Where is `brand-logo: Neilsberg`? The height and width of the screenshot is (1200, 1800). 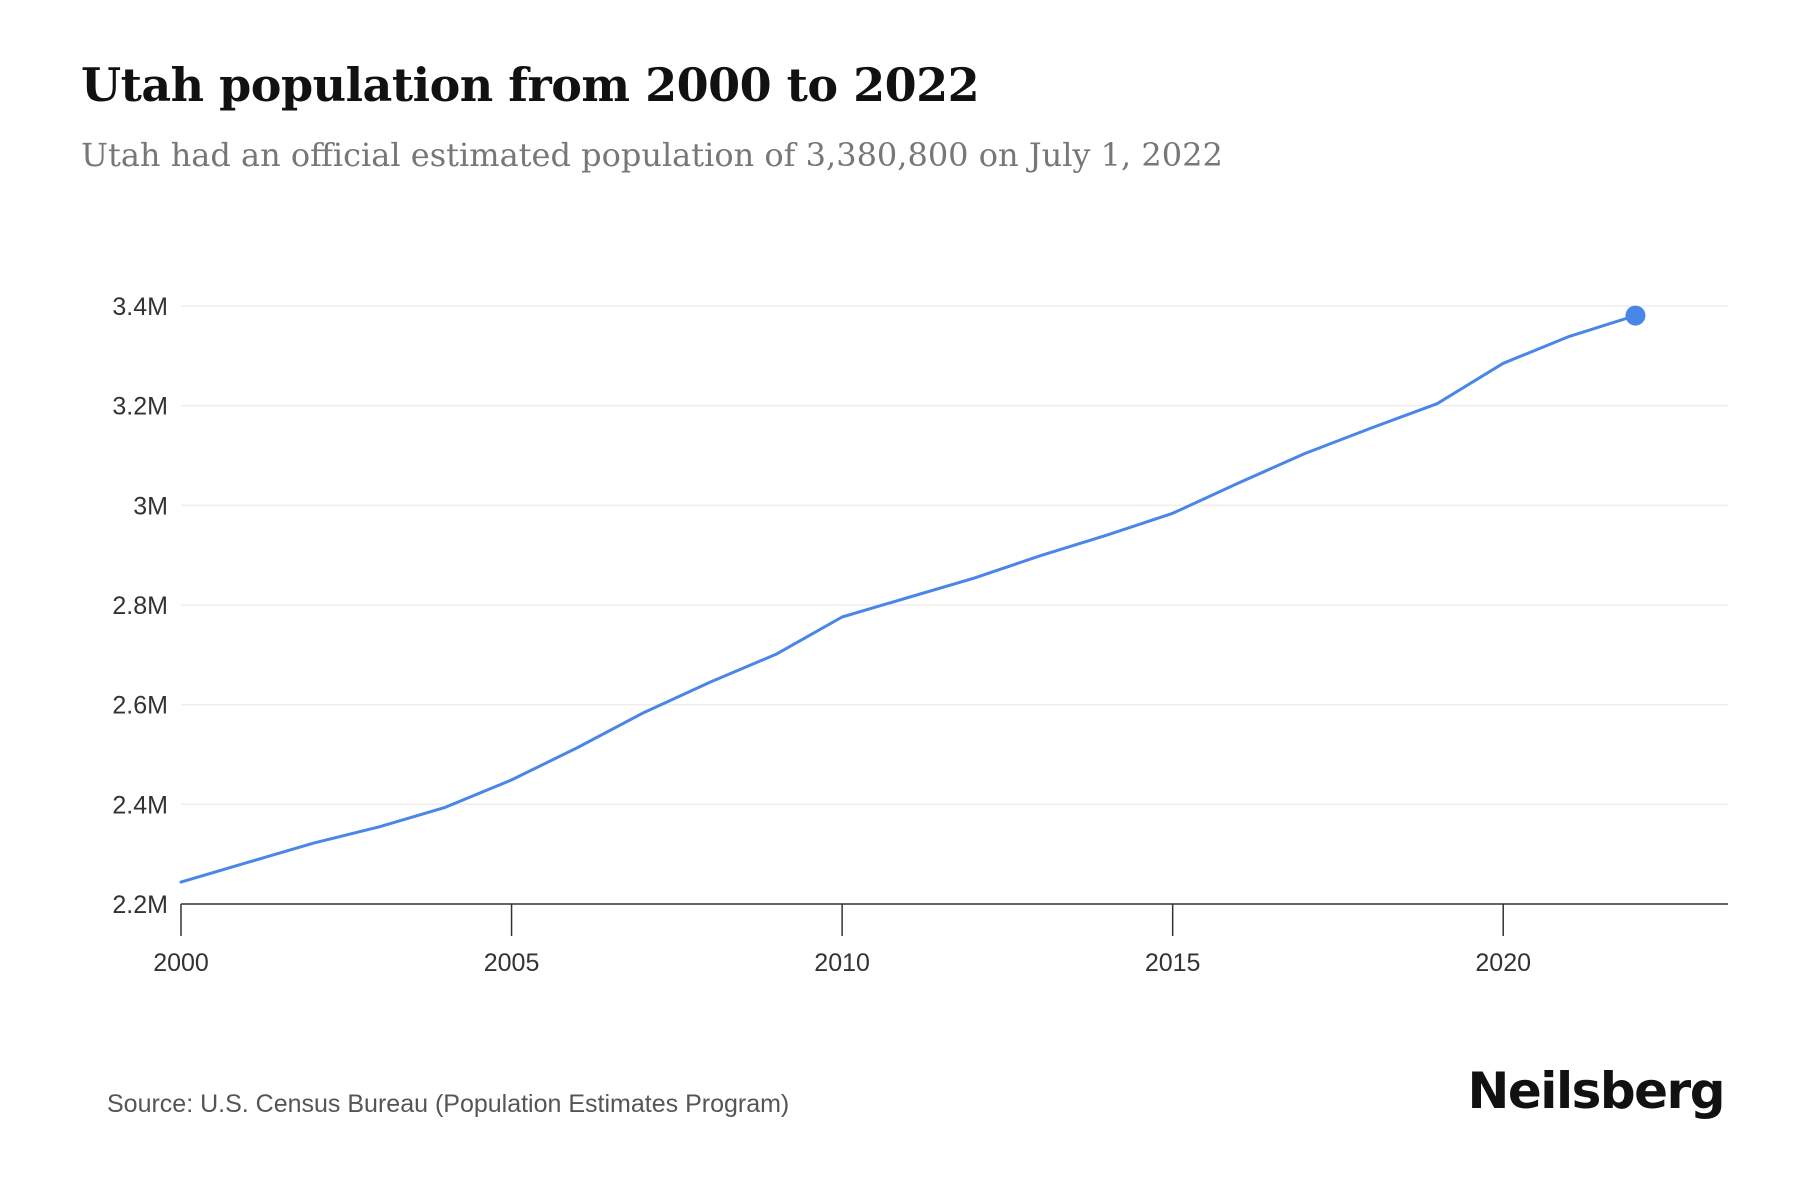 brand-logo: Neilsberg is located at coordinates (1596, 1091).